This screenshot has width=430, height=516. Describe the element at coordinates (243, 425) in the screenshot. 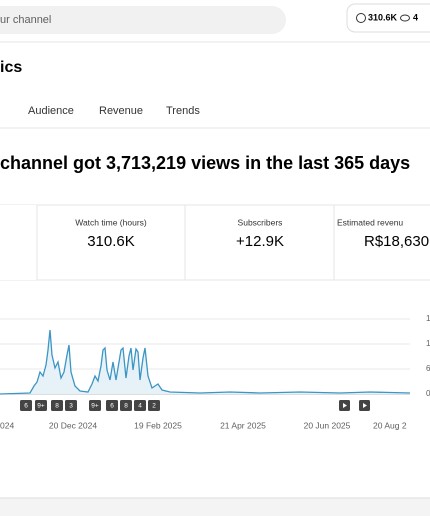

I see `x-label: 21 Apr 2025` at that location.